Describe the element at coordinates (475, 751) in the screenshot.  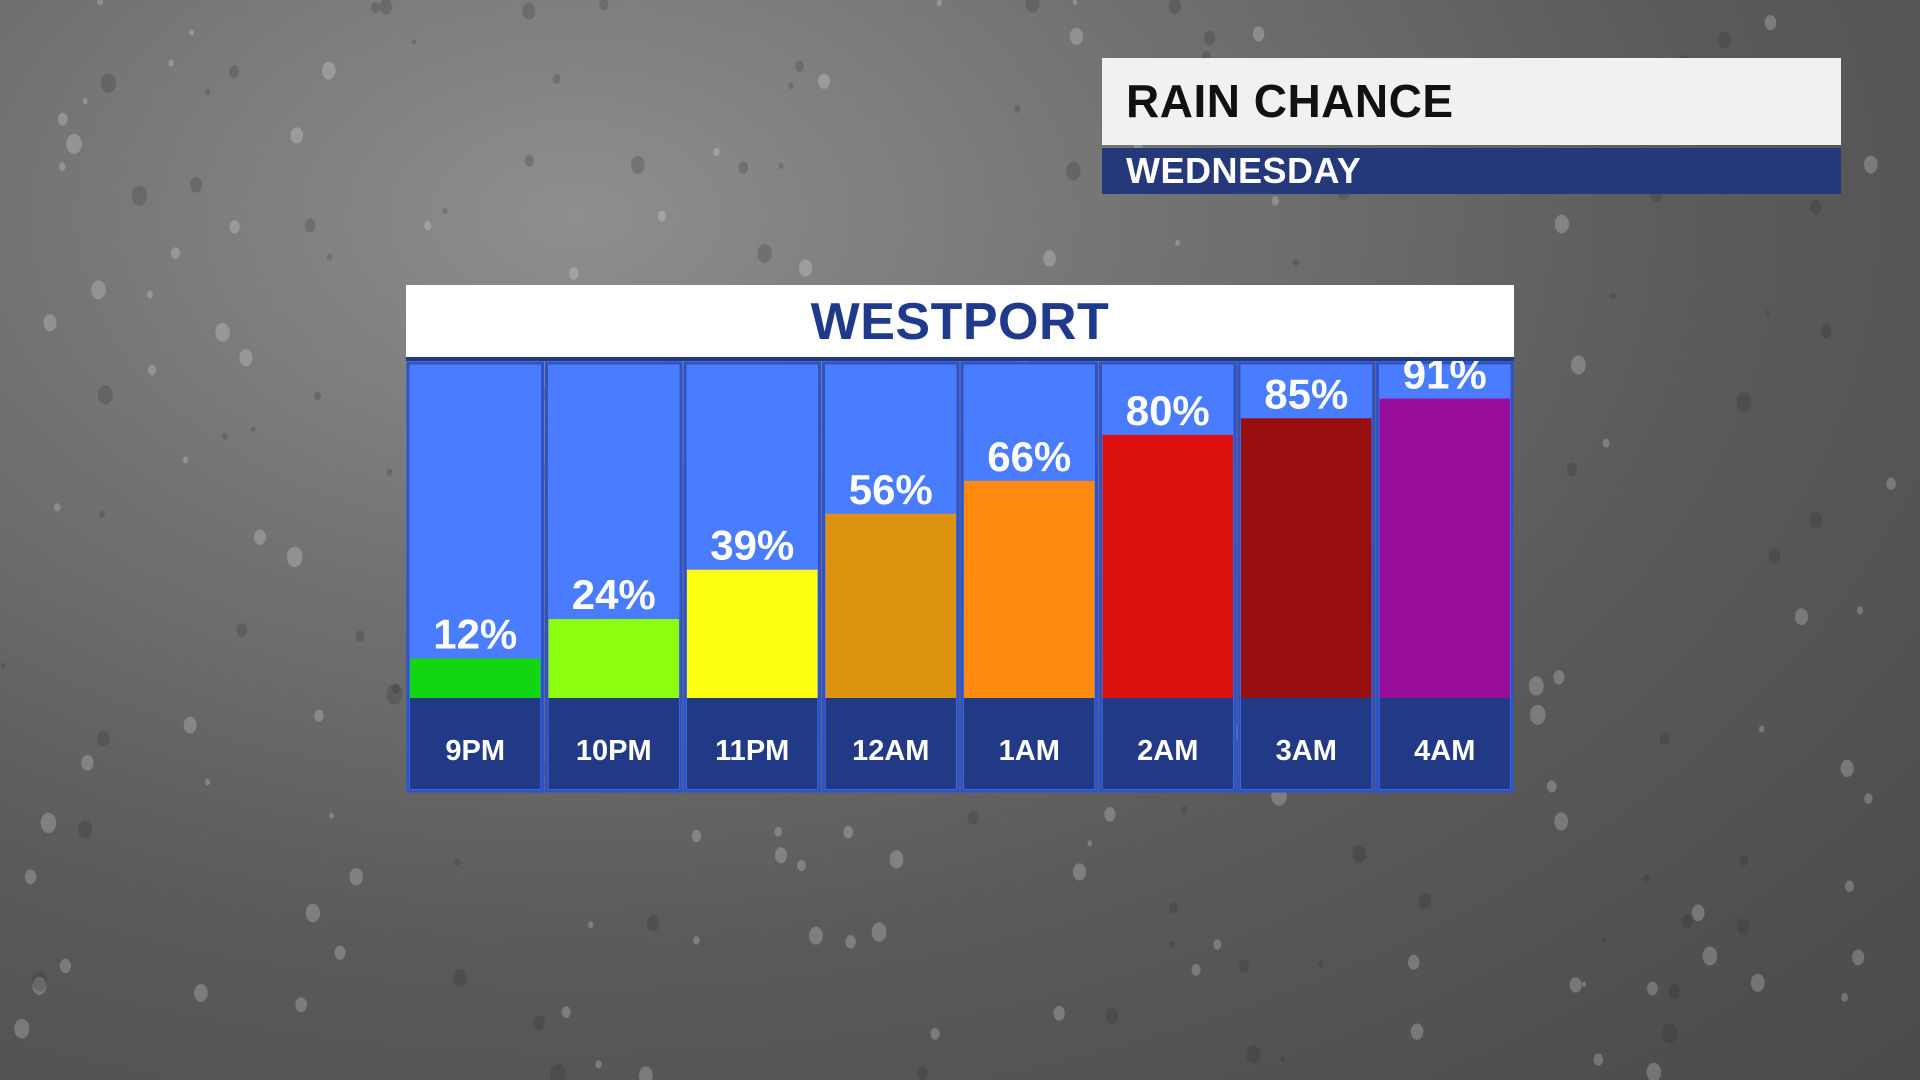
I see `time-label: 9PM` at that location.